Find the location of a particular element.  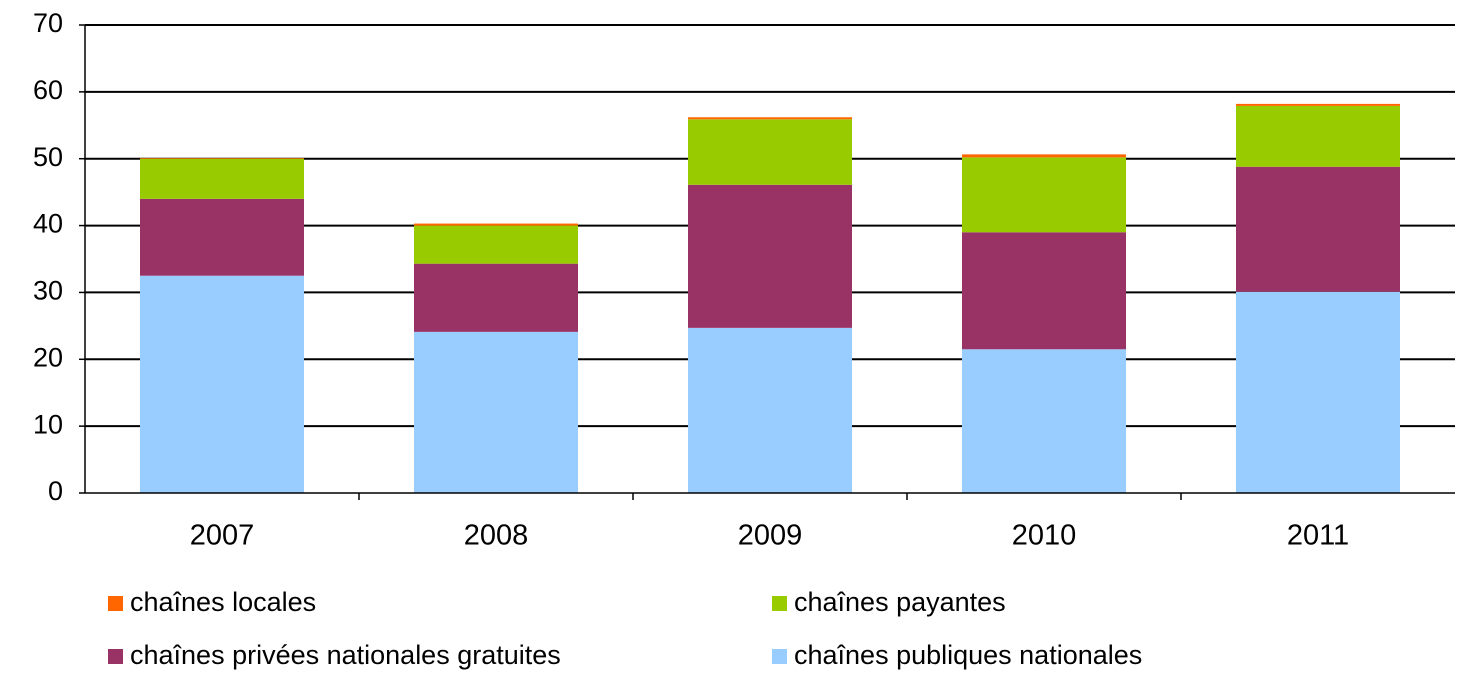

y-tick-label: 50 is located at coordinates (48, 157).